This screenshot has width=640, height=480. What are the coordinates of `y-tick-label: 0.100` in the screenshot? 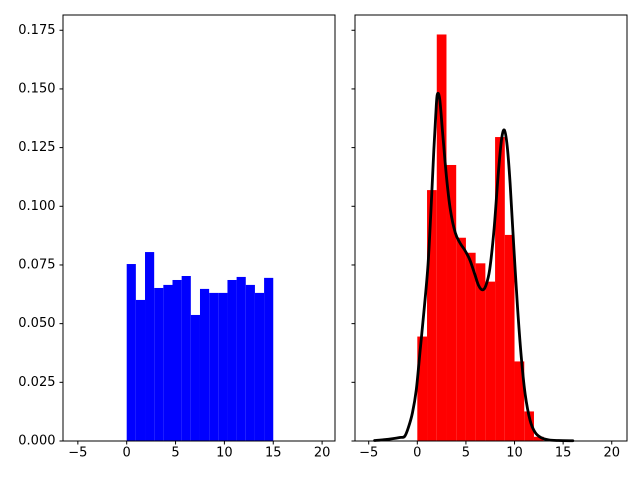 It's located at (36, 206).